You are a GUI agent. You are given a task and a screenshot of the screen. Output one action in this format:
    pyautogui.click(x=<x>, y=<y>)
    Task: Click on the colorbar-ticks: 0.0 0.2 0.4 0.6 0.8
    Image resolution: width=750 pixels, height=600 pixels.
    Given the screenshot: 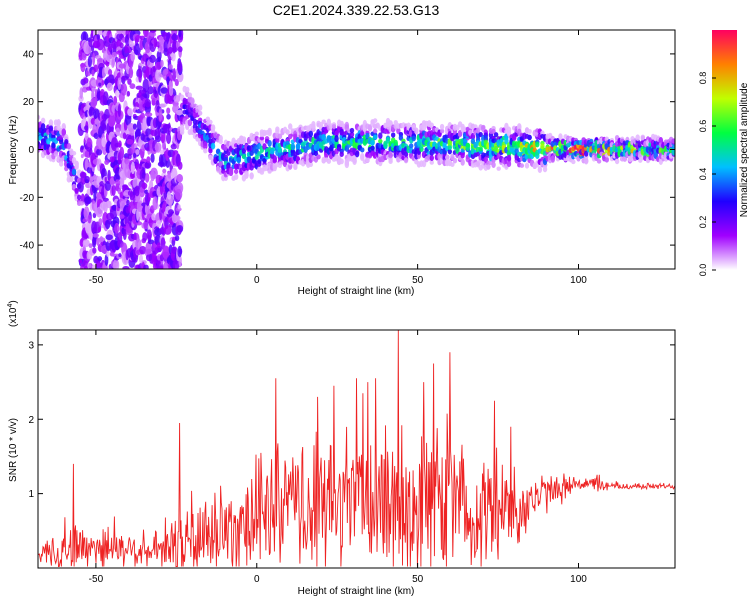 What is the action you would take?
    pyautogui.click(x=707, y=174)
    